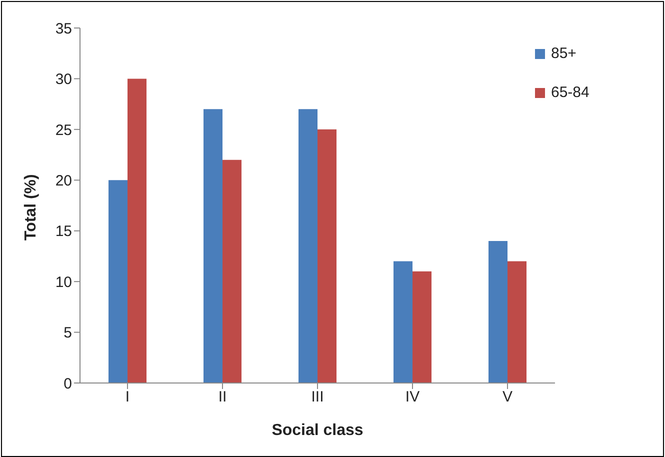  What do you see at coordinates (318, 430) in the screenshot?
I see `x-axis-title: Social class` at bounding box center [318, 430].